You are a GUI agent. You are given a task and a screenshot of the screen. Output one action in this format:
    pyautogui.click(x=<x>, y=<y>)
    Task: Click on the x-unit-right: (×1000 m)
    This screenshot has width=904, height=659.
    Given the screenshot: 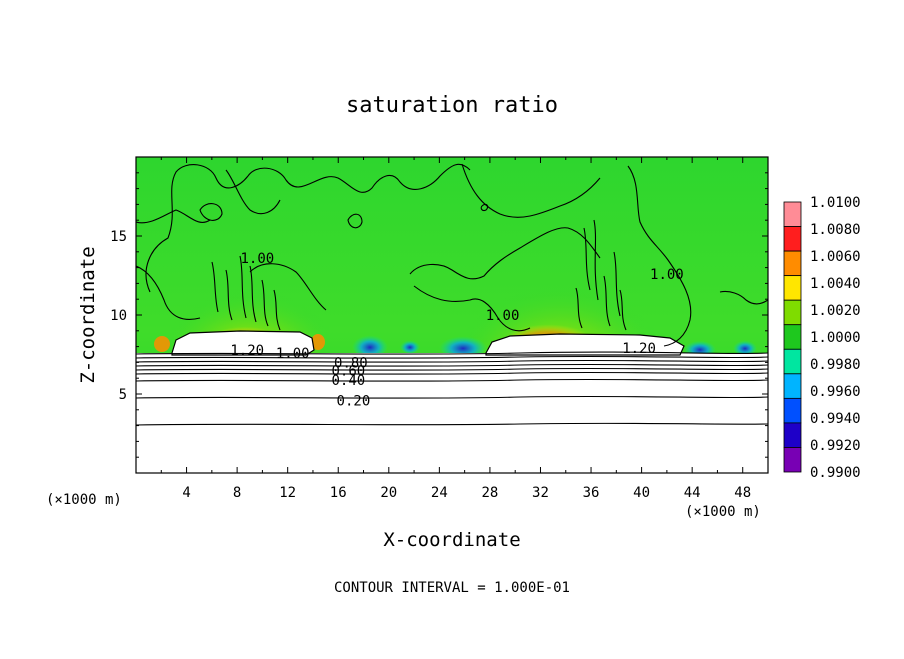 What is the action you would take?
    pyautogui.click(x=723, y=512)
    